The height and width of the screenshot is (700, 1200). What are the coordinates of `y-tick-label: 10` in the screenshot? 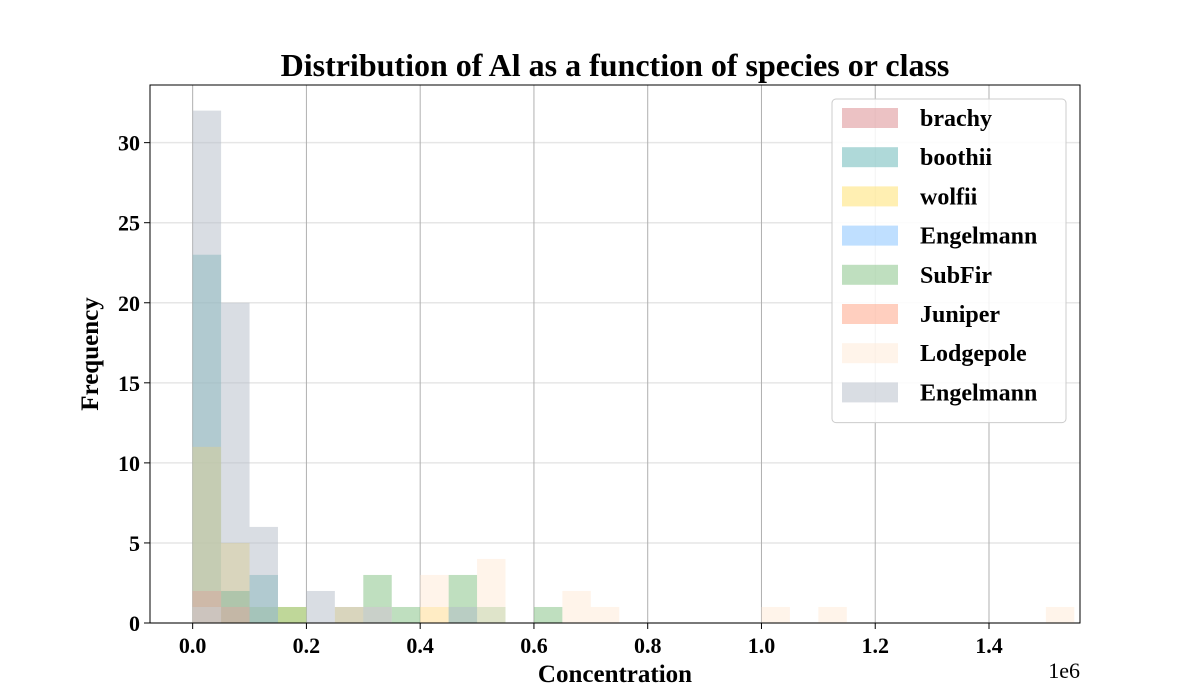 It's located at (129, 463).